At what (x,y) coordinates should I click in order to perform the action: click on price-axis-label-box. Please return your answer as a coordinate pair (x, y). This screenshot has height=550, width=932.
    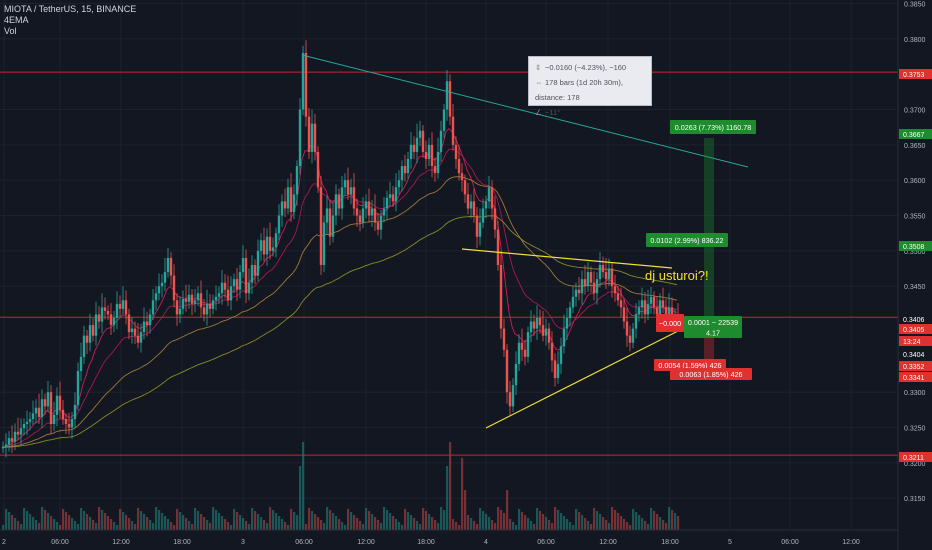
    Looking at the image, I should click on (915, 329).